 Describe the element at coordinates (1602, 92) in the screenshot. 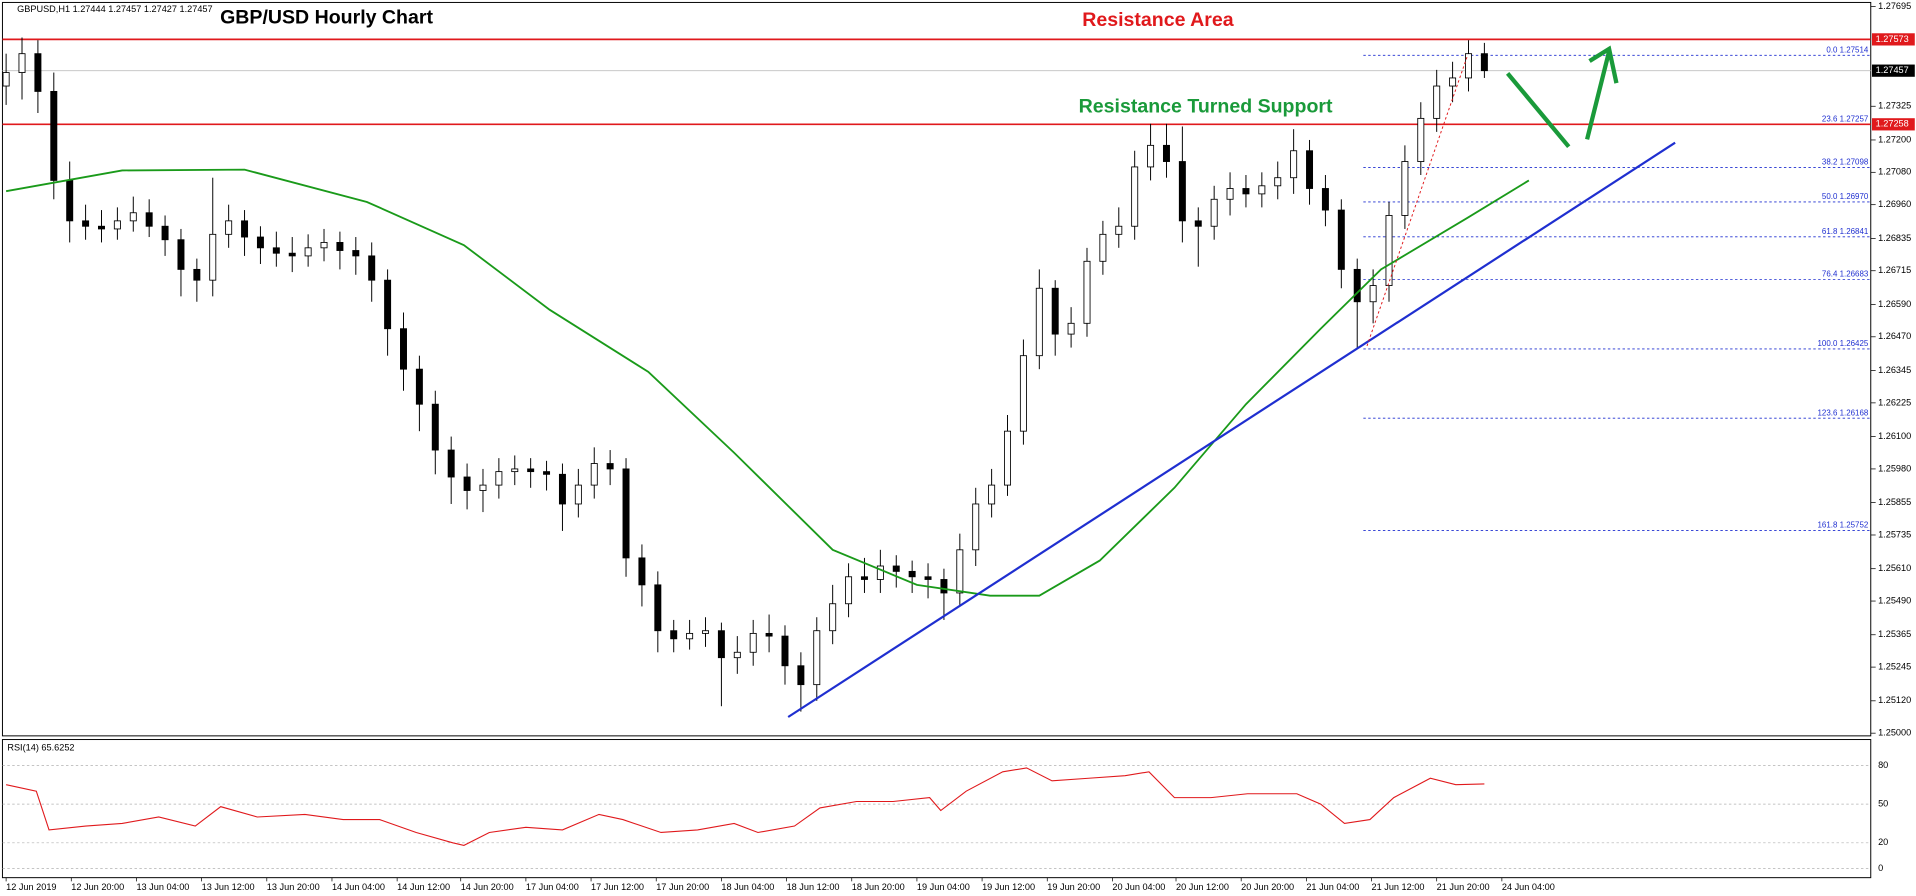

I see `up-arrow` at that location.